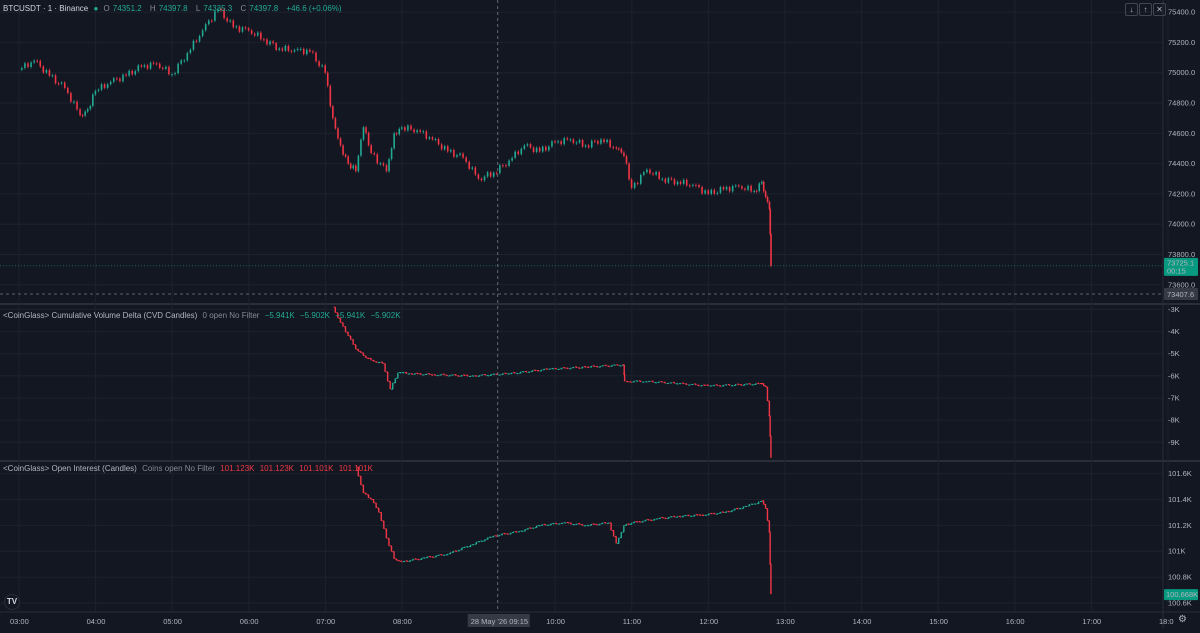 The height and width of the screenshot is (633, 1200). I want to click on price-tick-label: 74000.0, so click(1181, 224).